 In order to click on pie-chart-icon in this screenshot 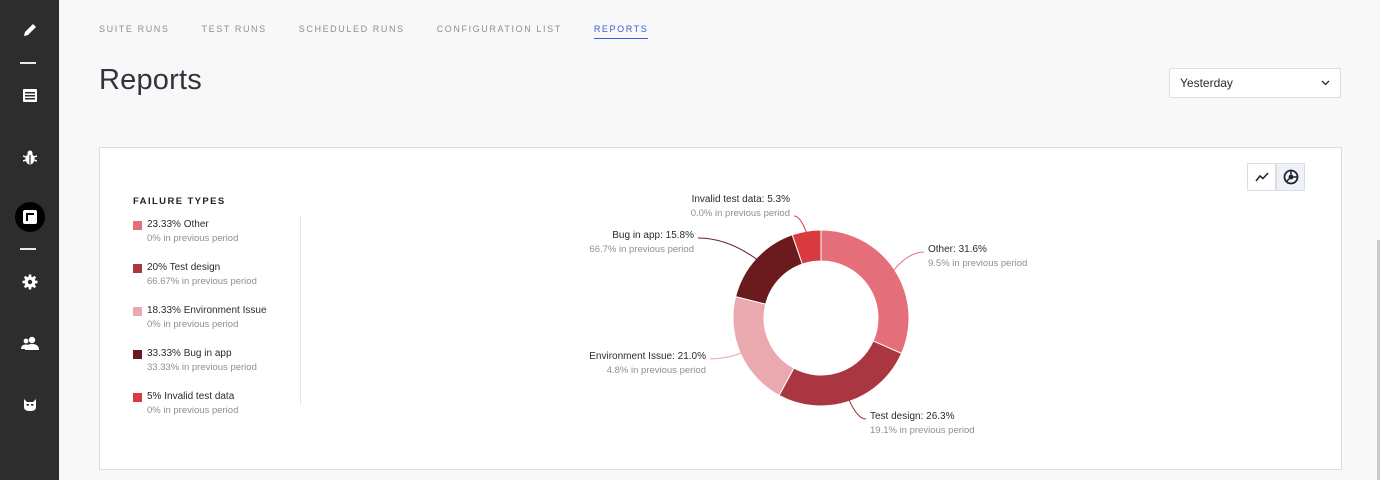, I will do `click(1290, 177)`.